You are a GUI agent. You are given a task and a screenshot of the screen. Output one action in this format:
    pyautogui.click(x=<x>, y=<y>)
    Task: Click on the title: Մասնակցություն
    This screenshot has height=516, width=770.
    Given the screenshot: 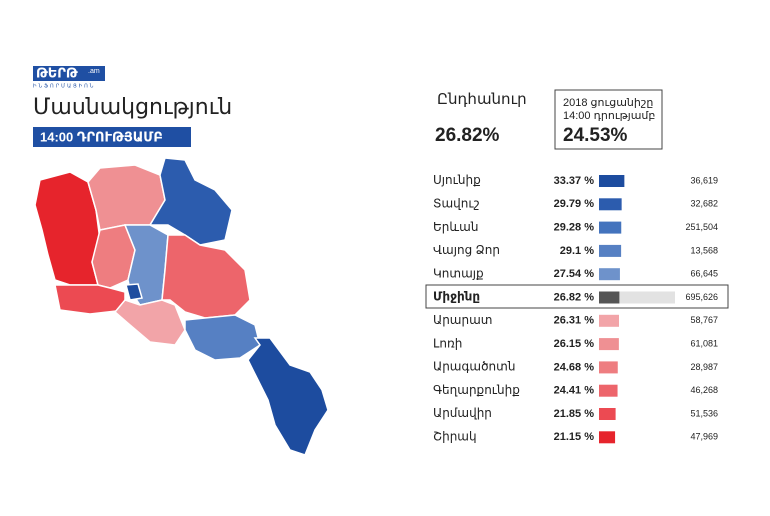 What is the action you would take?
    pyautogui.click(x=132, y=106)
    